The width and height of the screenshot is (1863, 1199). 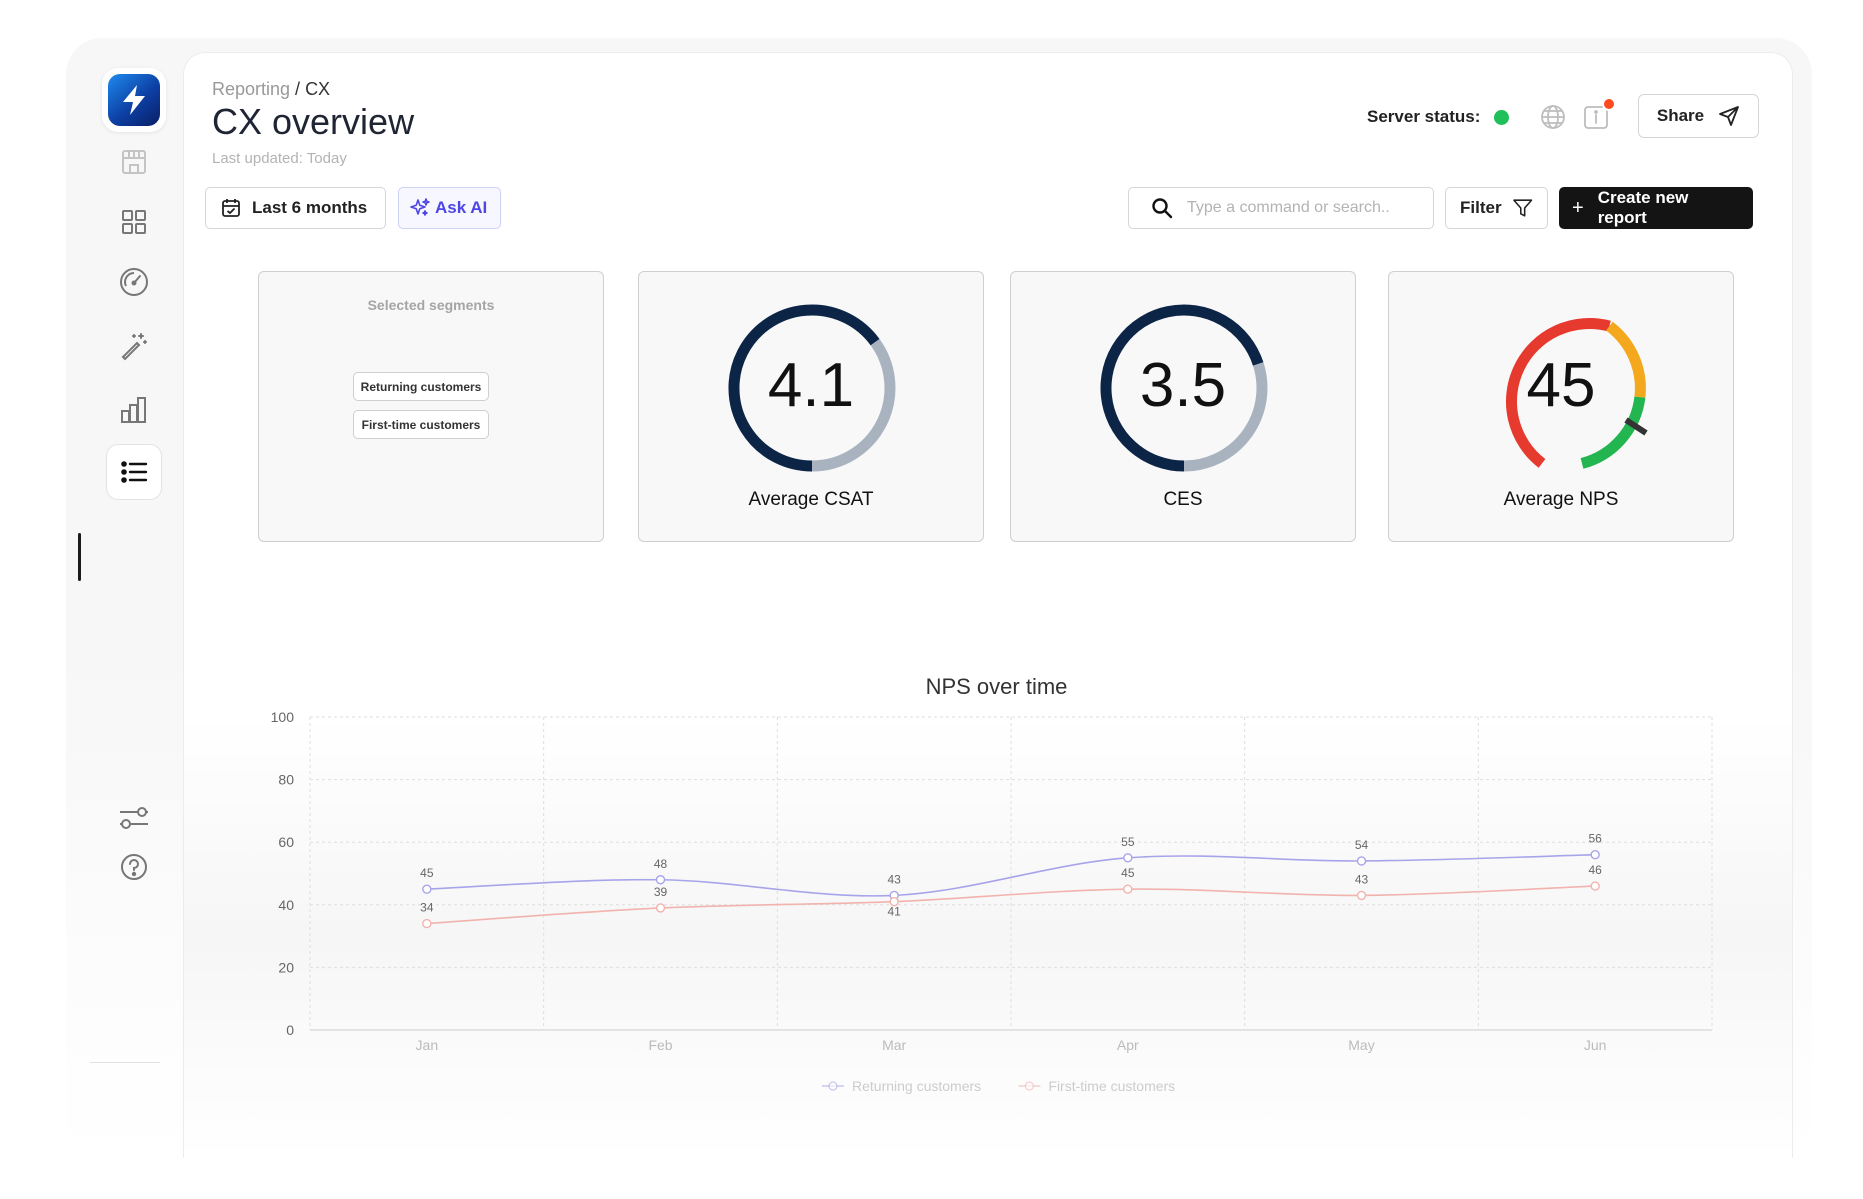 I want to click on data-label: 41, so click(x=894, y=912).